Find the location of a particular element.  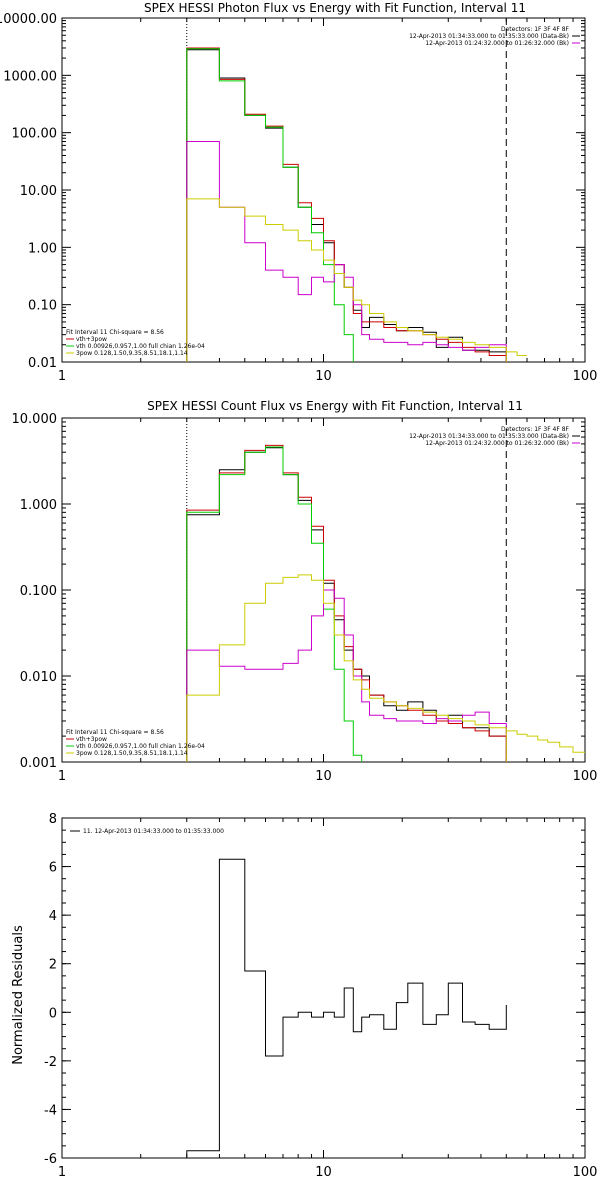

y-tick-label: 10.00 is located at coordinates (38, 191).